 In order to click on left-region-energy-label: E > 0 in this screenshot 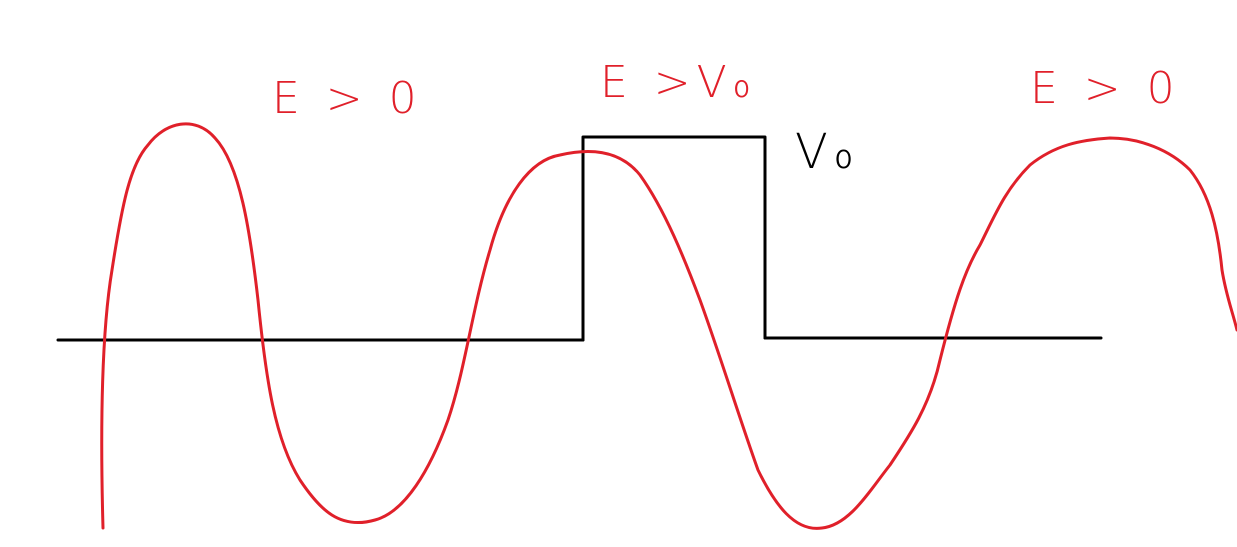, I will do `click(347, 98)`.